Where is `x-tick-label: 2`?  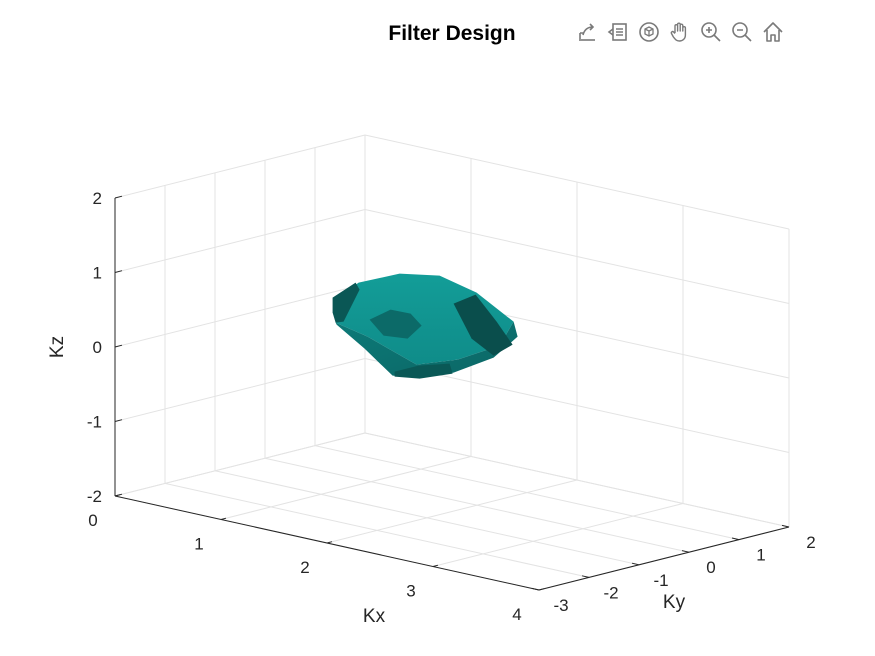 x-tick-label: 2 is located at coordinates (304, 567).